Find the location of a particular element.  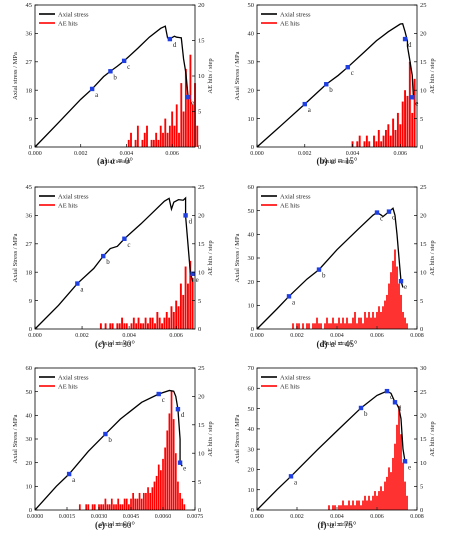

x-tick-label: 0.0060 is located at coordinates (163, 517).